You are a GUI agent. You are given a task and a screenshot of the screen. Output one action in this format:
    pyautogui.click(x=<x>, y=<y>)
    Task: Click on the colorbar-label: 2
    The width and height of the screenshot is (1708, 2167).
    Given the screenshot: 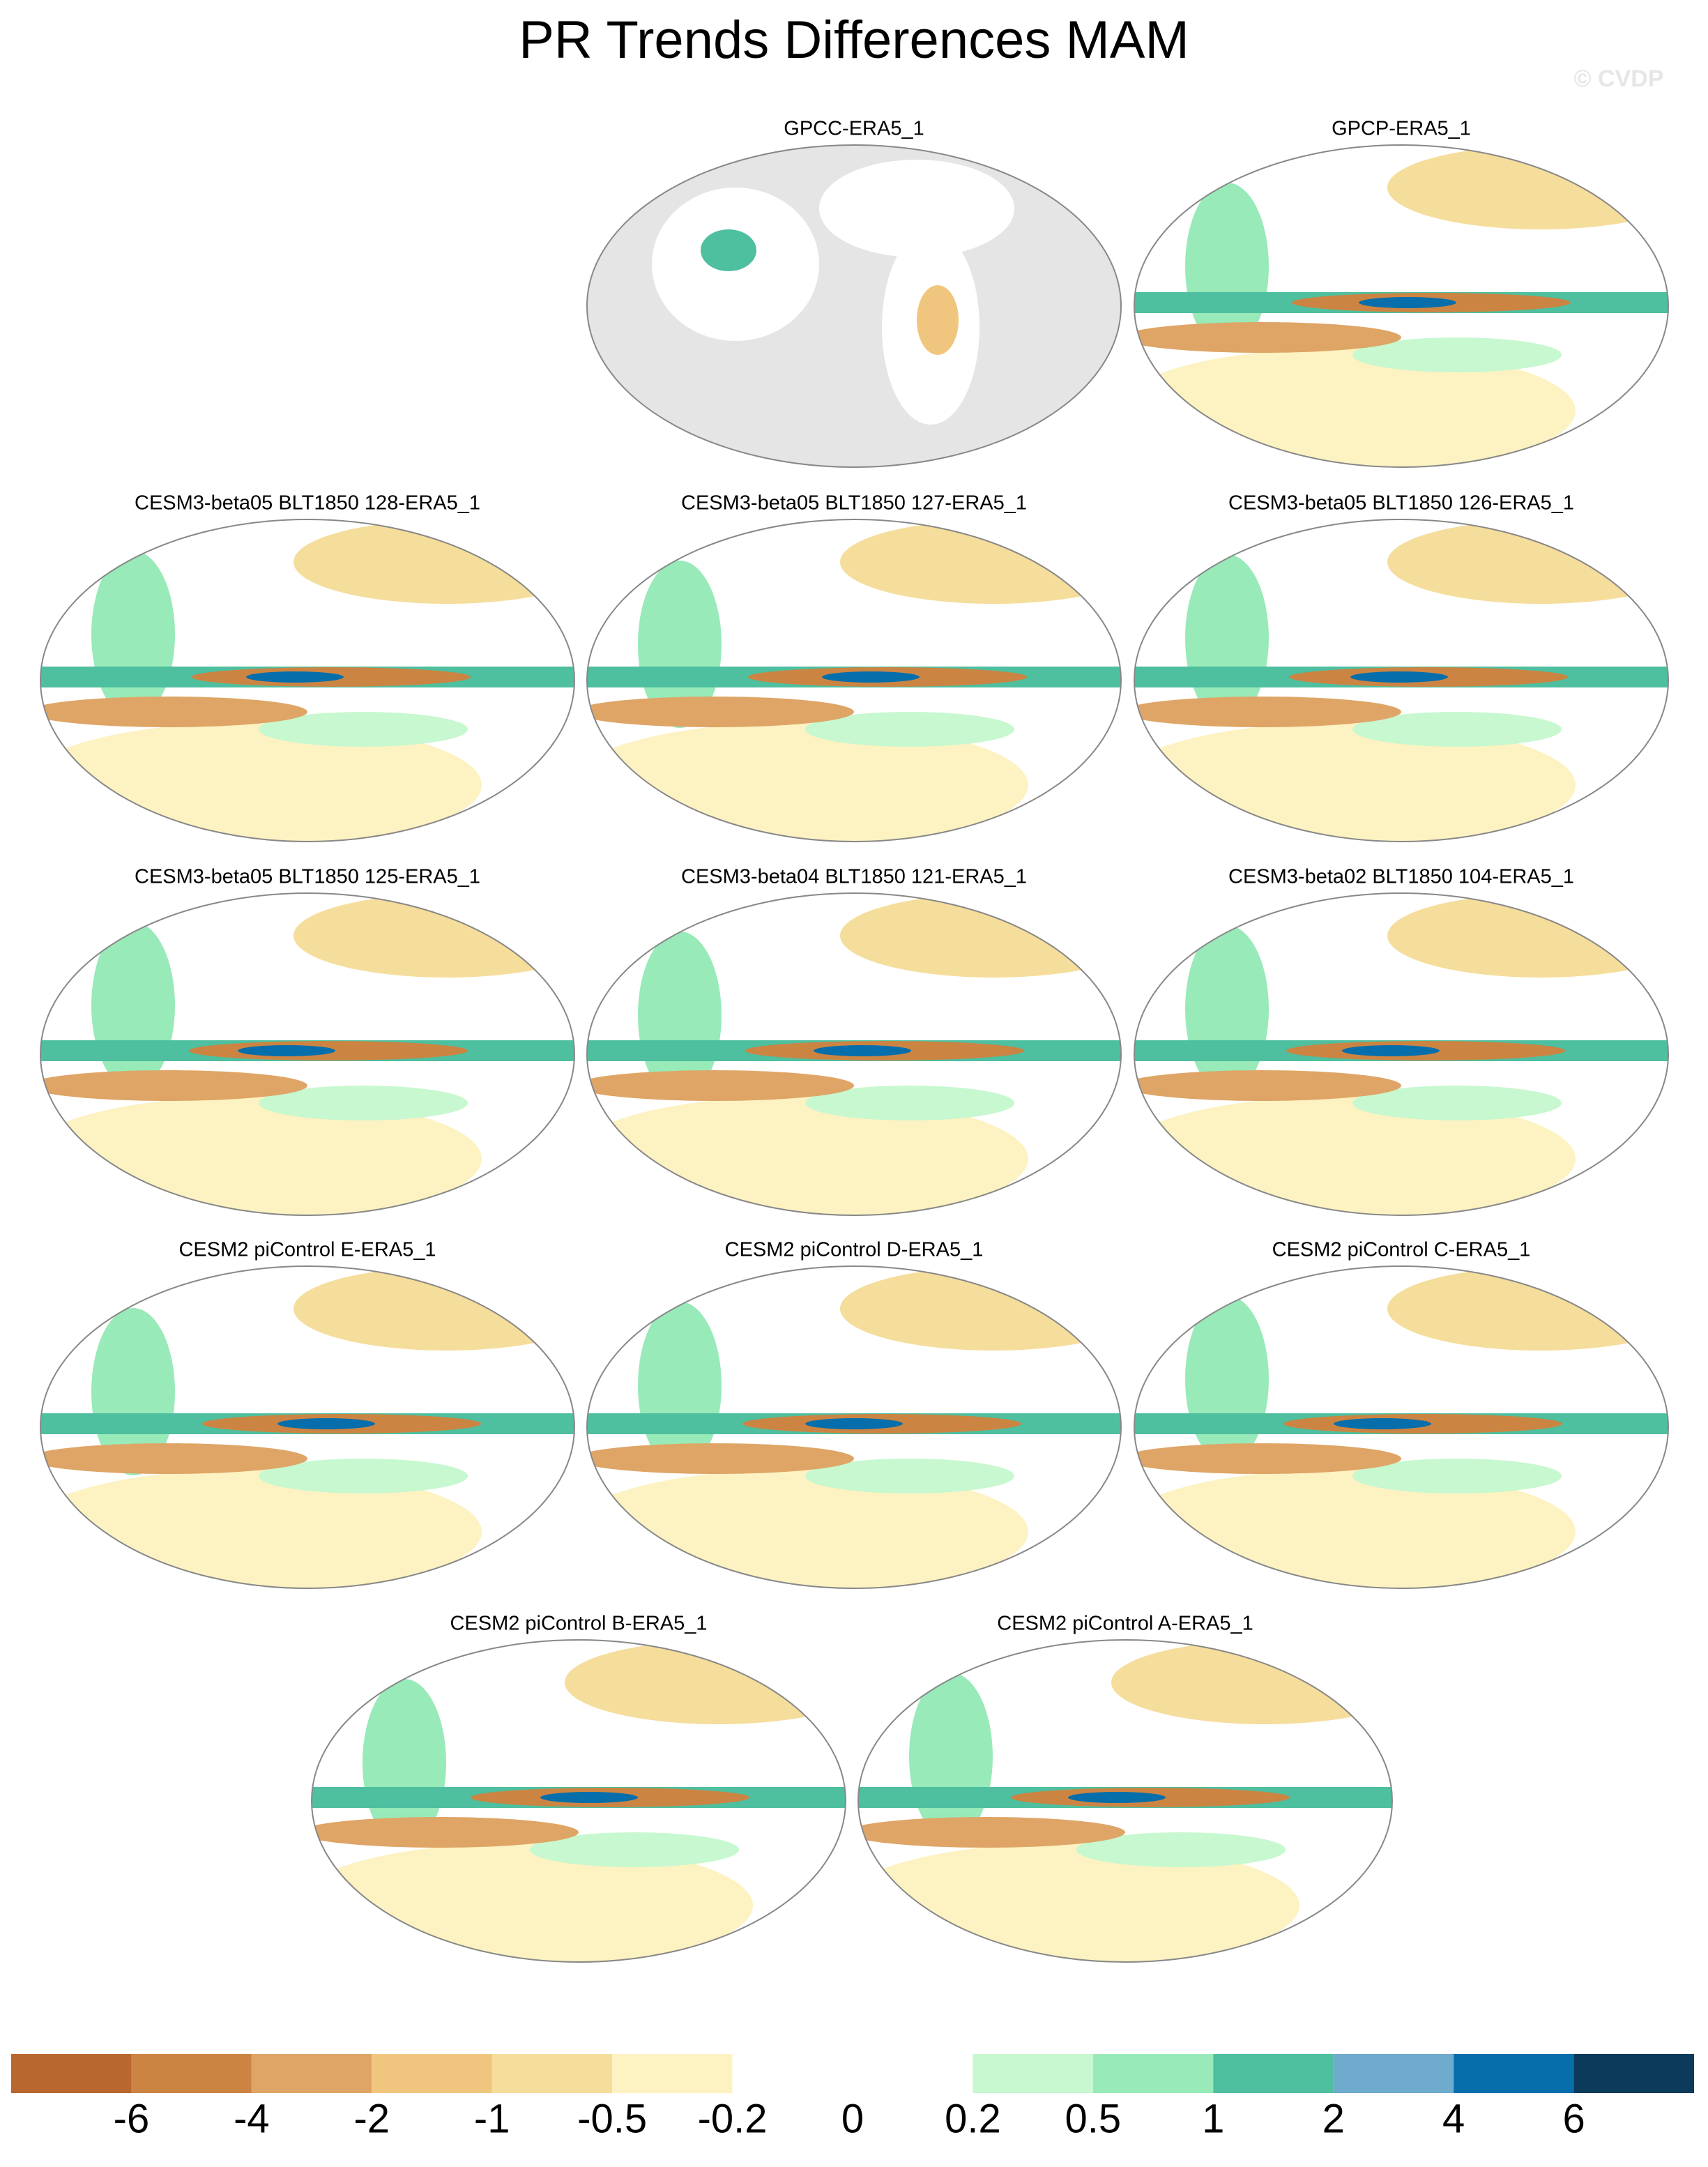 What is the action you would take?
    pyautogui.click(x=1333, y=2118)
    